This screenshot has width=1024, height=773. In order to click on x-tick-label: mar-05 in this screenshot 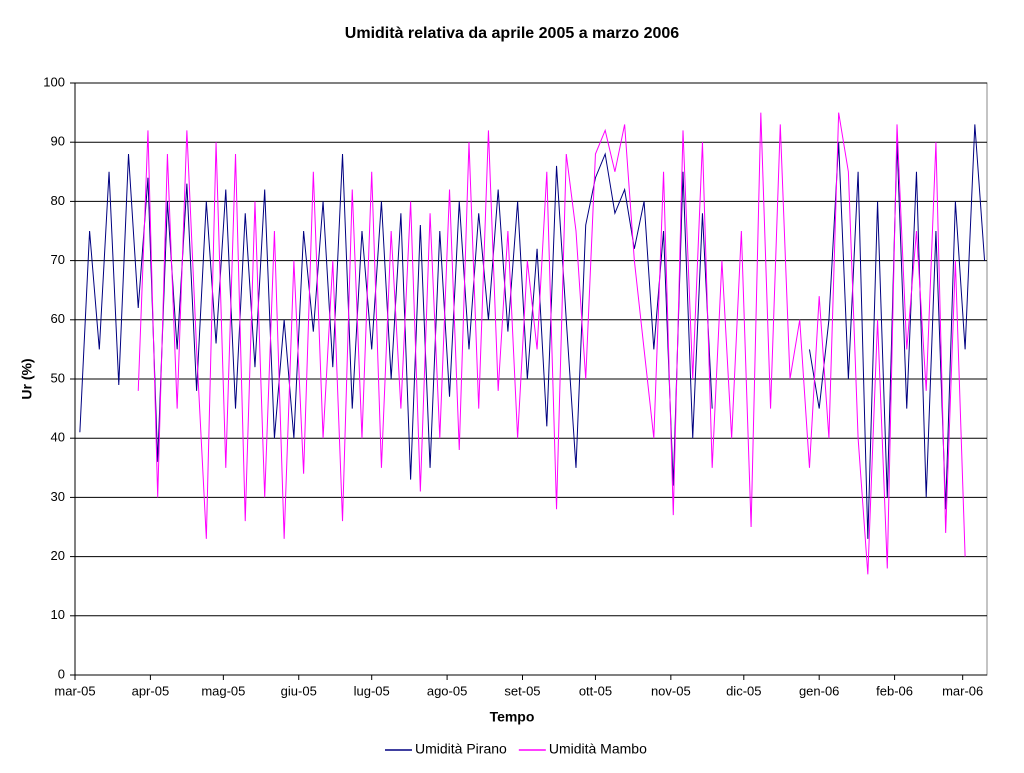, I will do `click(74, 690)`.